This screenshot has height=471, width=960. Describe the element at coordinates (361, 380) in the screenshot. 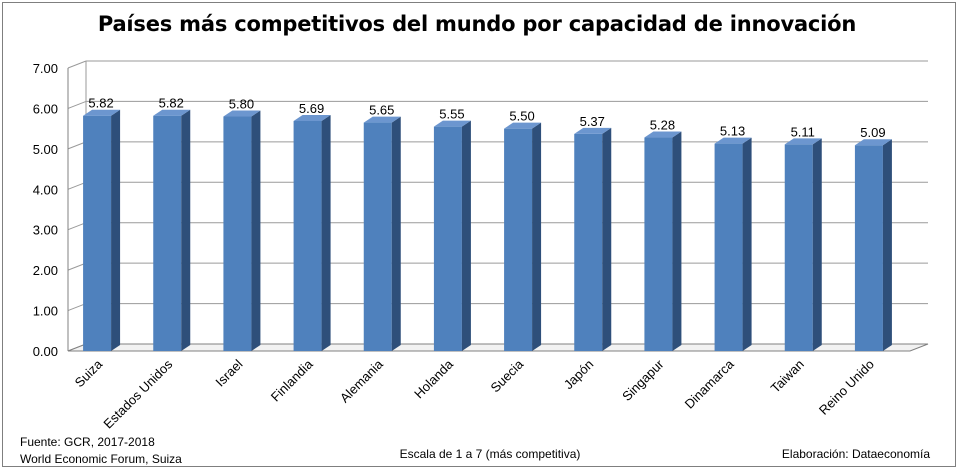

I see `x-tick-label: Alemania` at that location.